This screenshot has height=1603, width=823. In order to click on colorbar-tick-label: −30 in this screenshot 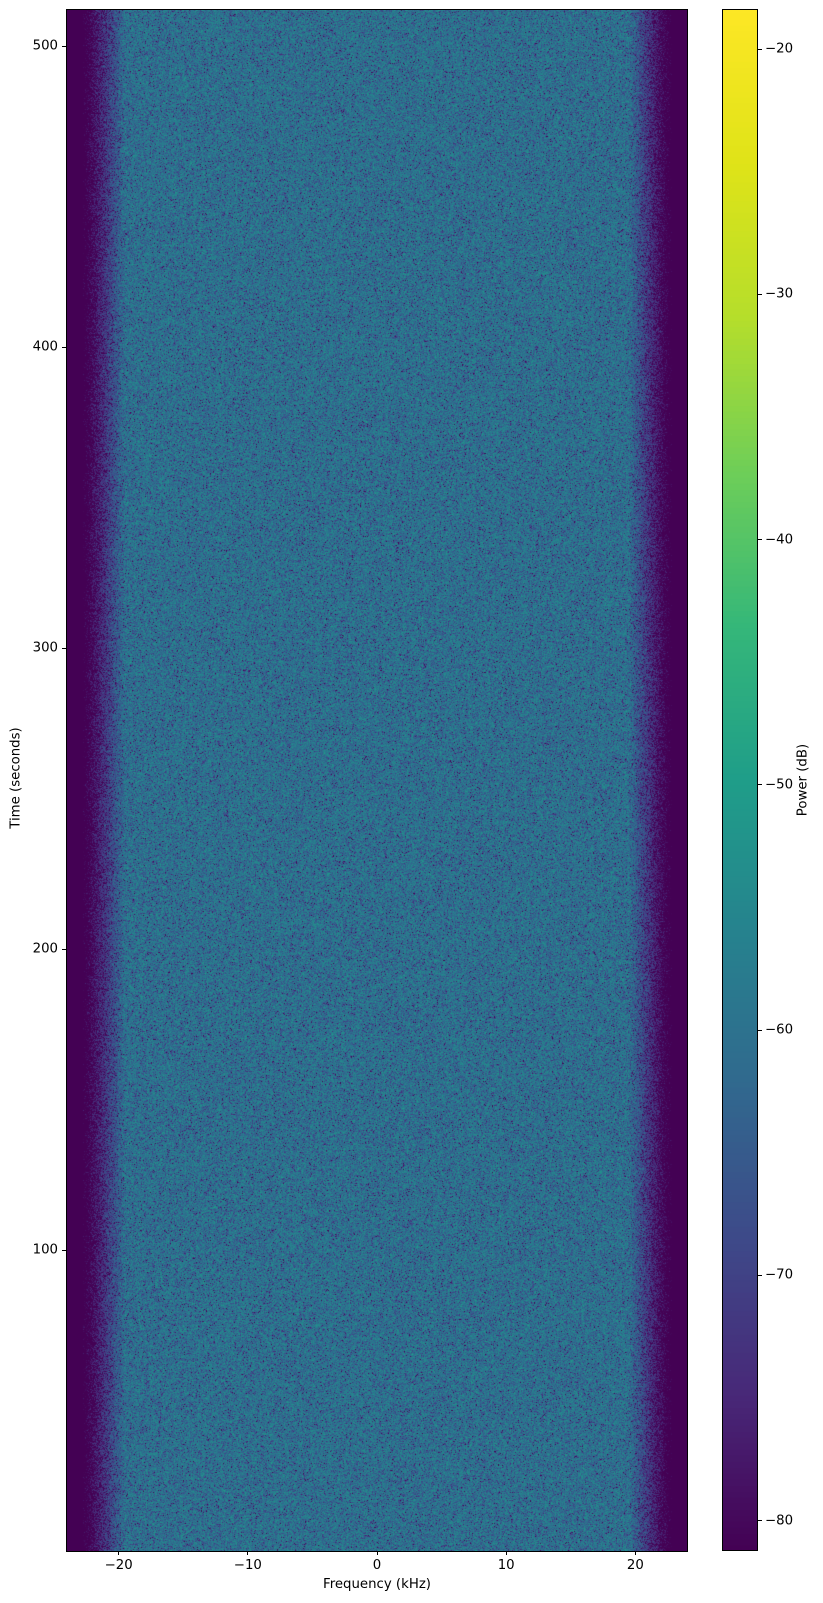, I will do `click(779, 294)`.